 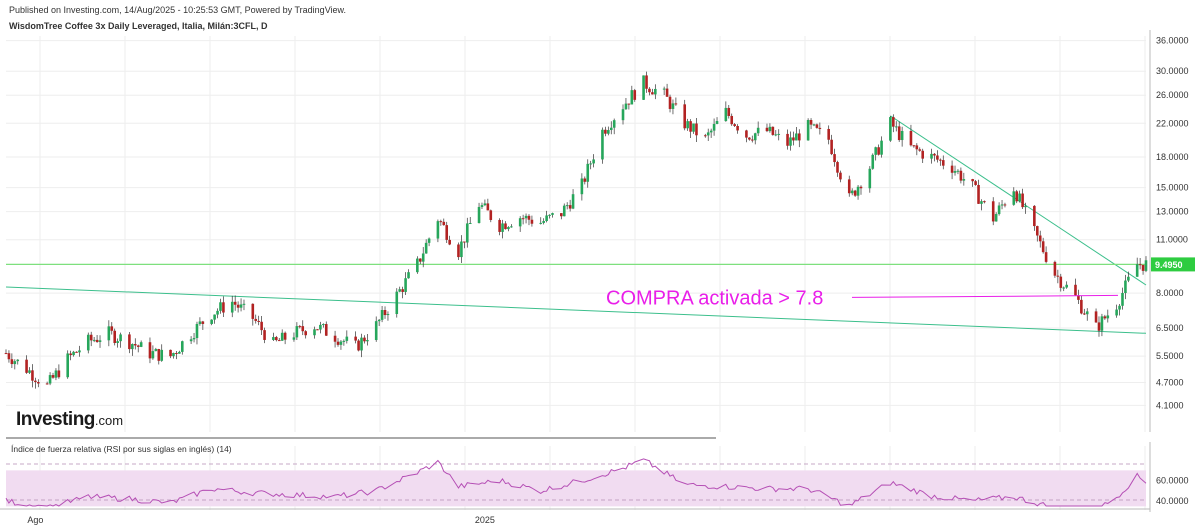 What do you see at coordinates (1172, 95) in the screenshot?
I see `y-tick-label: 26.0000` at bounding box center [1172, 95].